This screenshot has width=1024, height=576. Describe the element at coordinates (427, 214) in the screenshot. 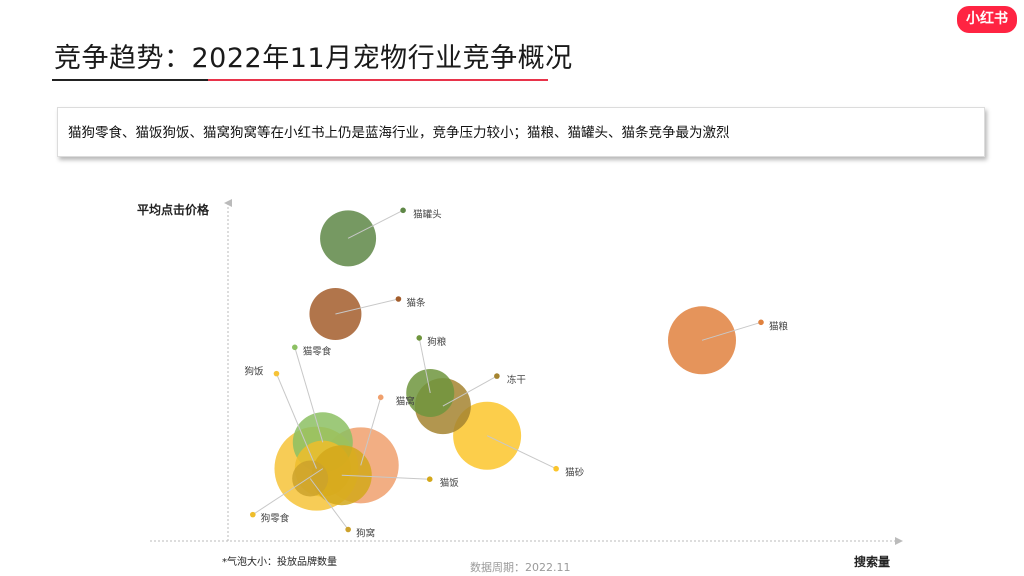

I see `bubble-label-猫罐头: 猫罐头` at that location.